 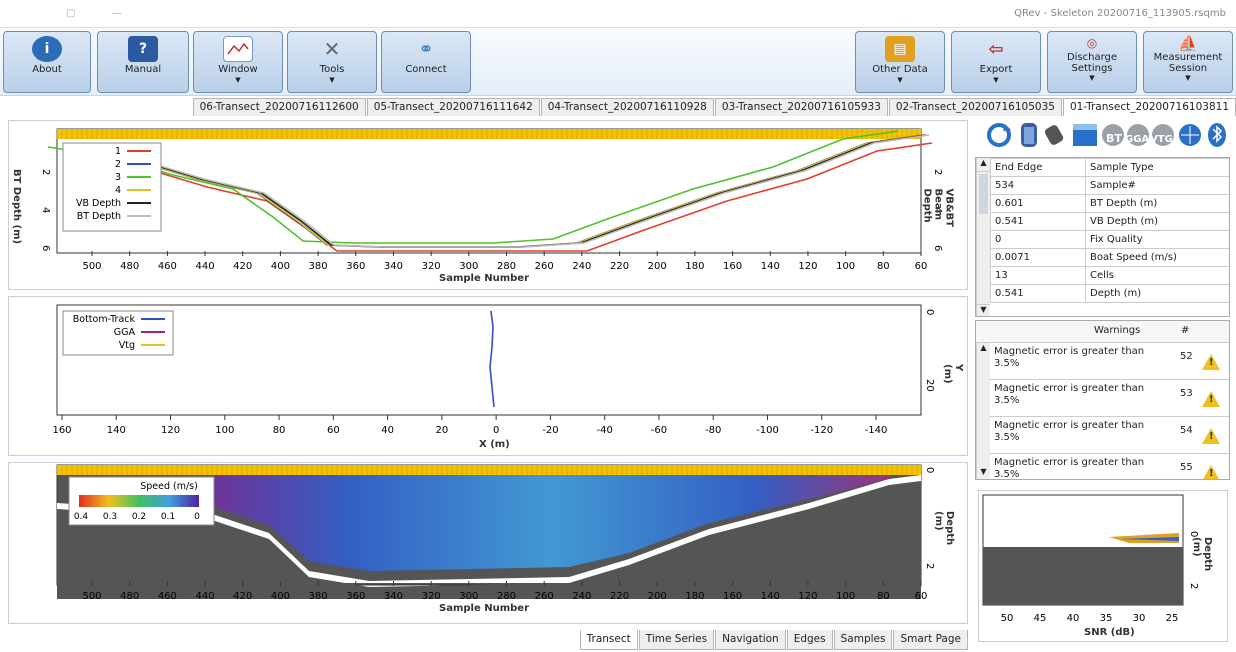 What do you see at coordinates (279, 430) in the screenshot?
I see `track-xtick: 80` at bounding box center [279, 430].